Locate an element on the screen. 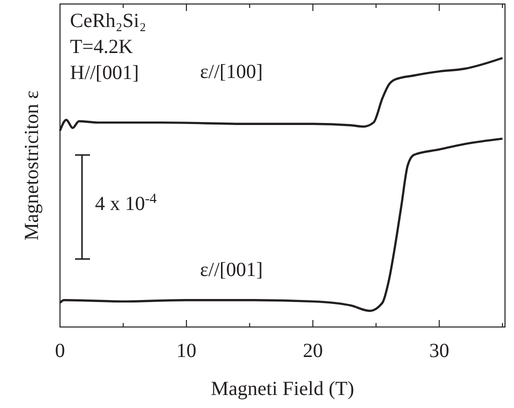  annotation: 4 x 10$^{-4}$ is located at coordinates (126, 203).